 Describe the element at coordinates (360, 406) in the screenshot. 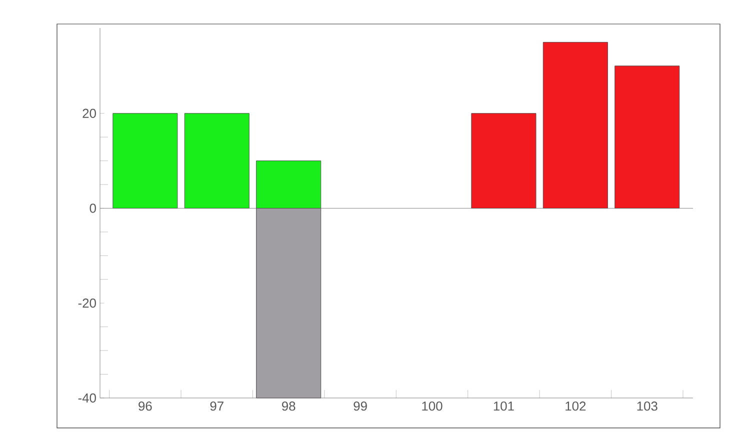

I see `x-tick-label: 99` at that location.